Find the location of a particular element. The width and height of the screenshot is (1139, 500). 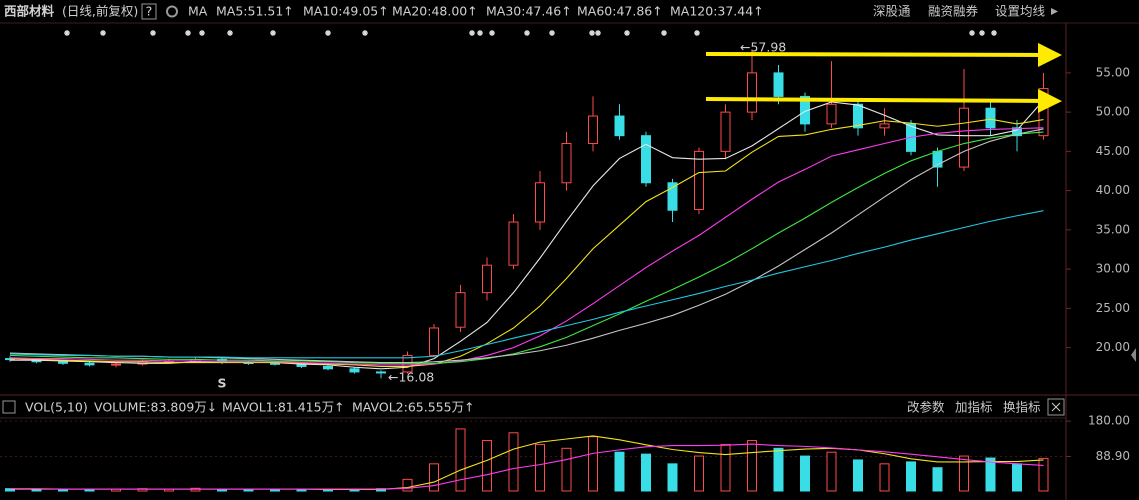

settings-icon is located at coordinates (172, 11).